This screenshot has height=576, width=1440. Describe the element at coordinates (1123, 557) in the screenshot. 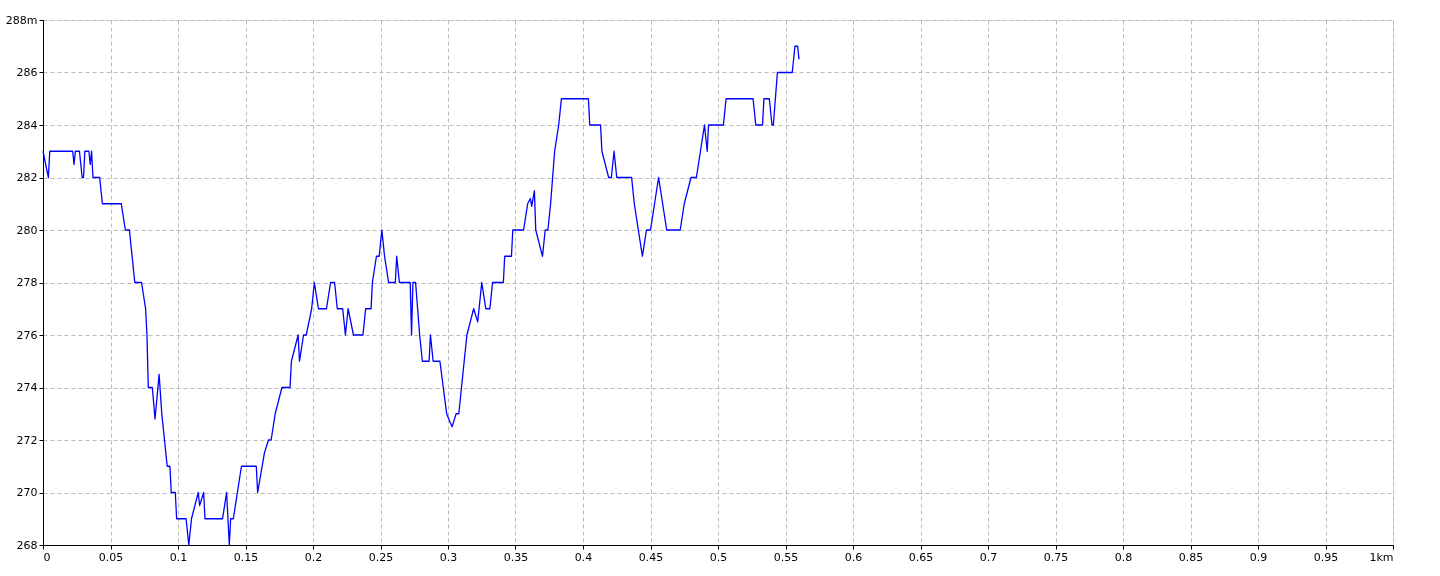

I see `x-tick-label: 0.8` at that location.